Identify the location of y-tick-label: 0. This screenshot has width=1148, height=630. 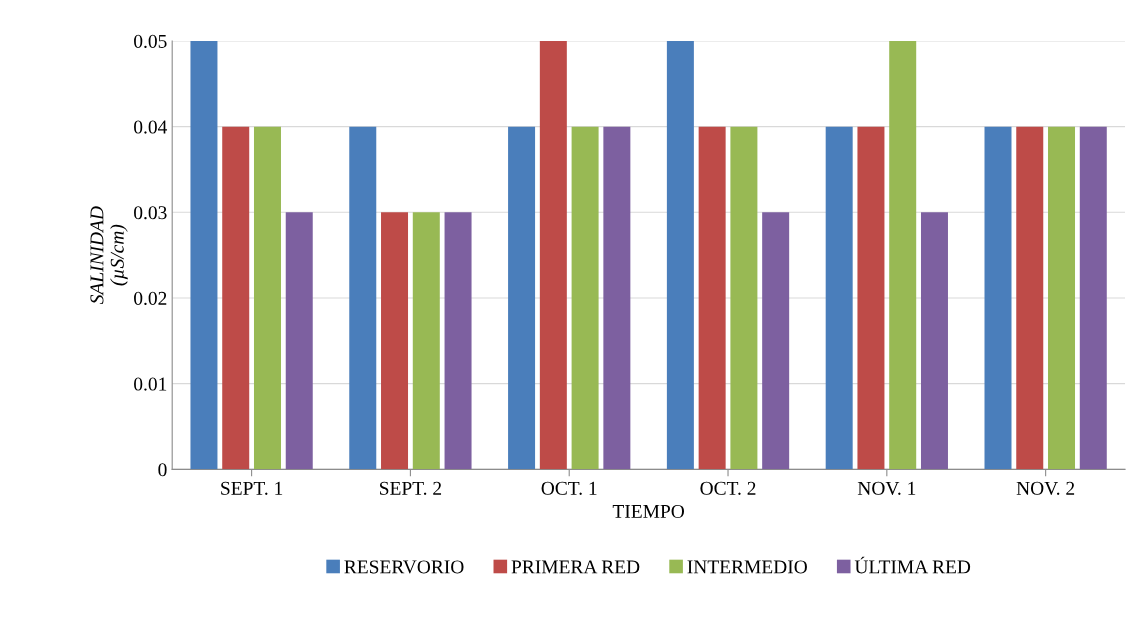
(162, 470).